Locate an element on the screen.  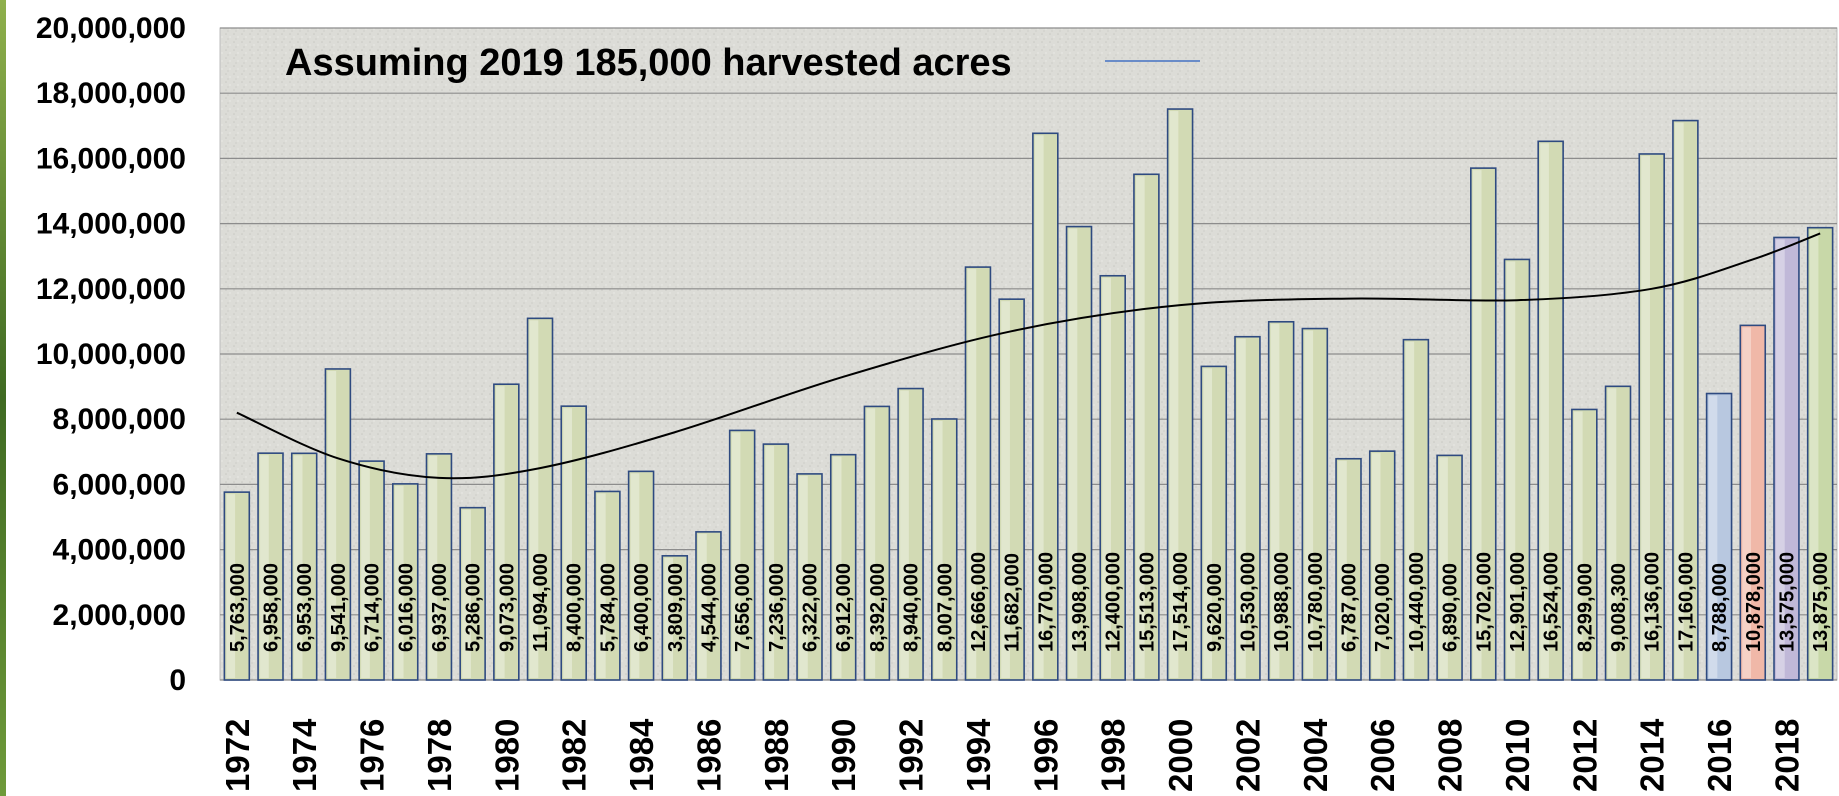
data-label-2015: 17,160,000 is located at coordinates (1686, 602).